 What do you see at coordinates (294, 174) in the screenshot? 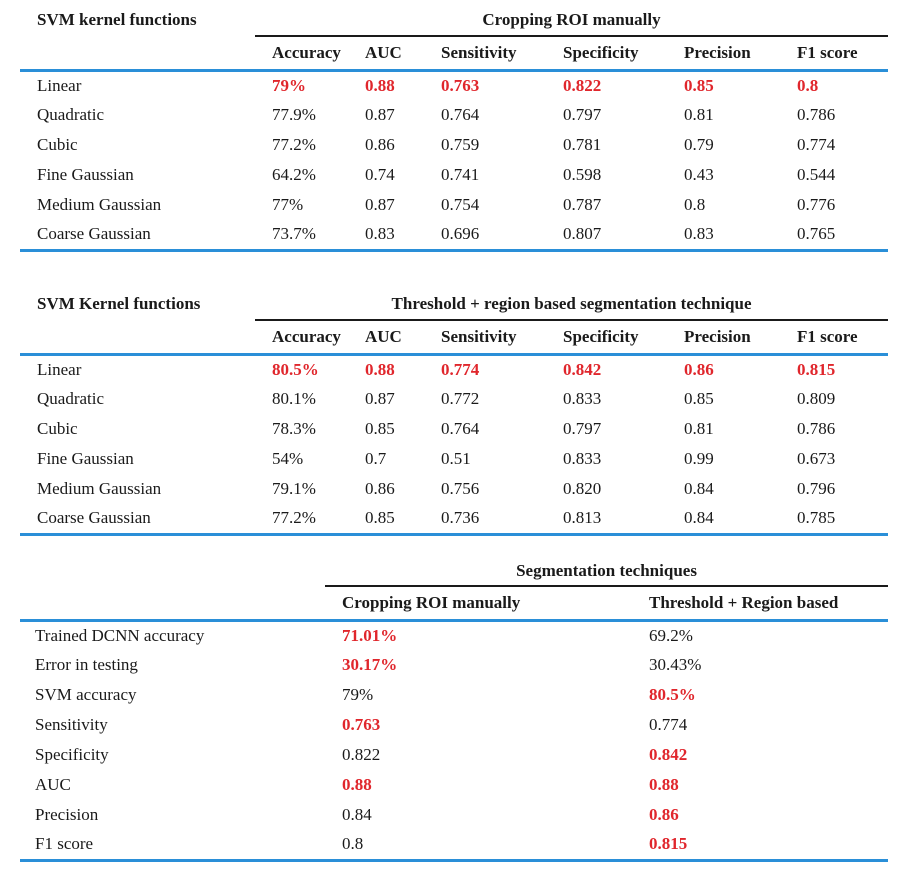
I see `table-cell: 64.2%` at bounding box center [294, 174].